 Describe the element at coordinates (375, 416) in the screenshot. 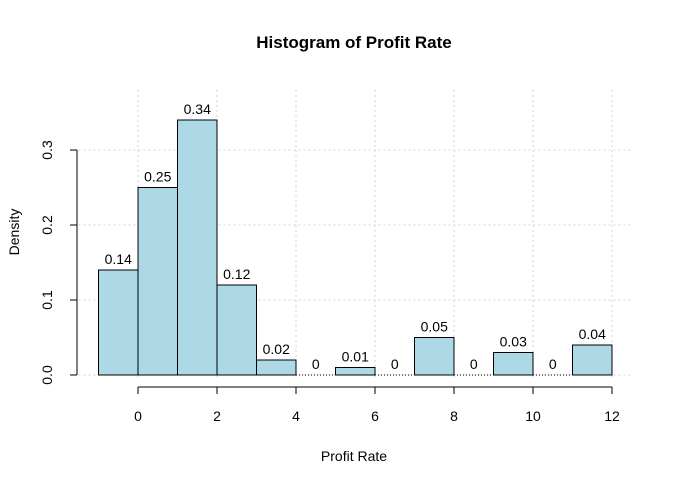

I see `x-tick-label: 6` at that location.